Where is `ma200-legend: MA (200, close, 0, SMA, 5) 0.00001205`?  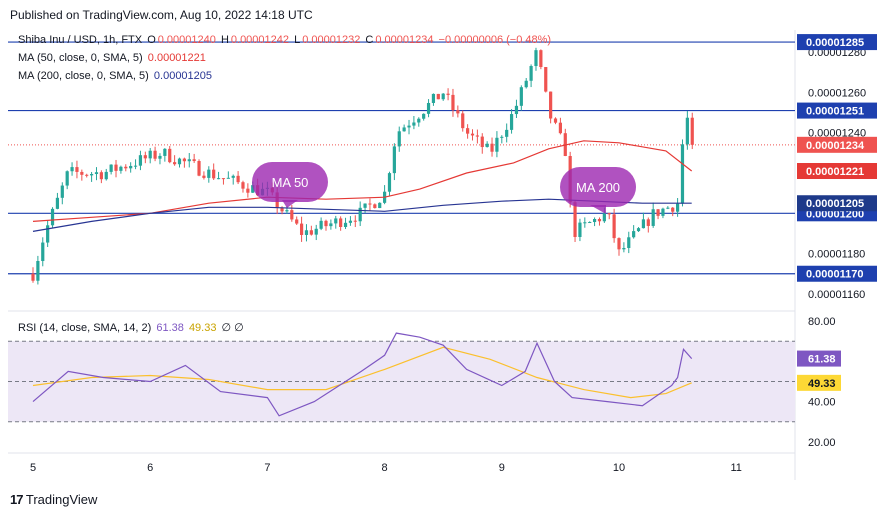
ma200-legend: MA (200, close, 0, SMA, 5) 0.00001205 is located at coordinates (116, 76).